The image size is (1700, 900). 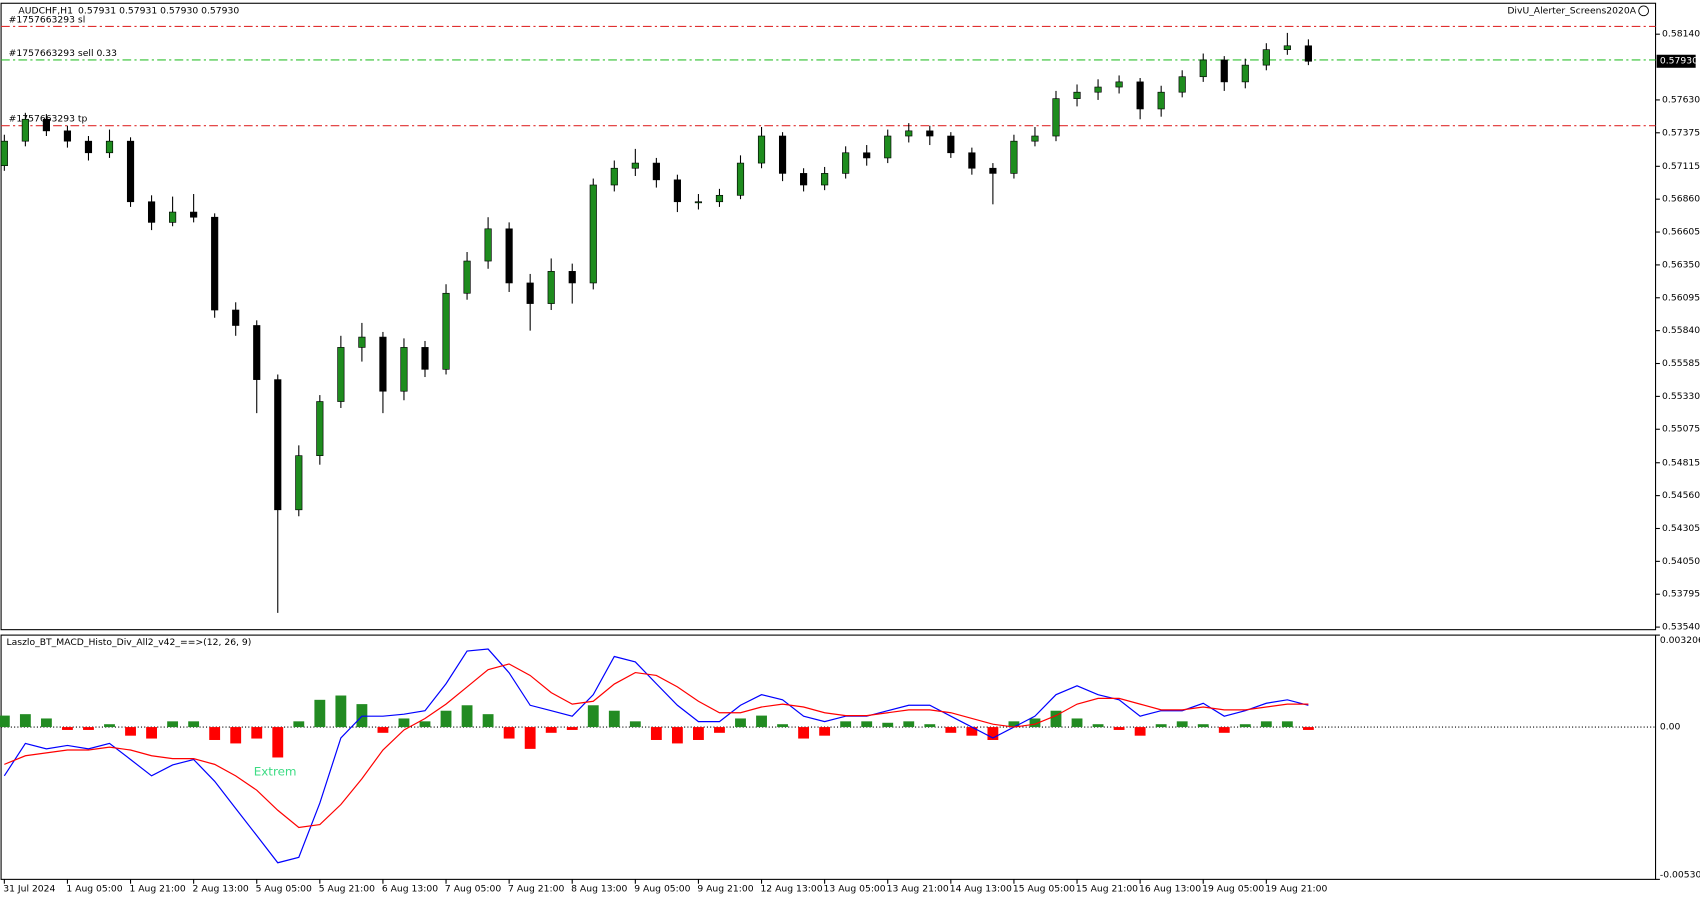 What do you see at coordinates (1681, 132) in the screenshot?
I see `y-tick-label: 0.57375` at bounding box center [1681, 132].